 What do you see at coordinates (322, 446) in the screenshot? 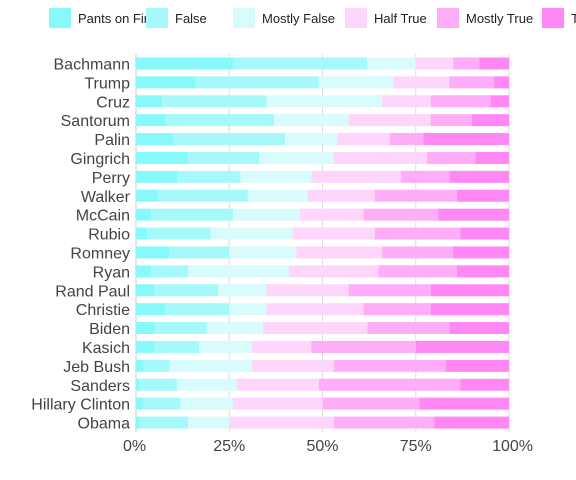
I see `x-tick-label: 50%` at bounding box center [322, 446].